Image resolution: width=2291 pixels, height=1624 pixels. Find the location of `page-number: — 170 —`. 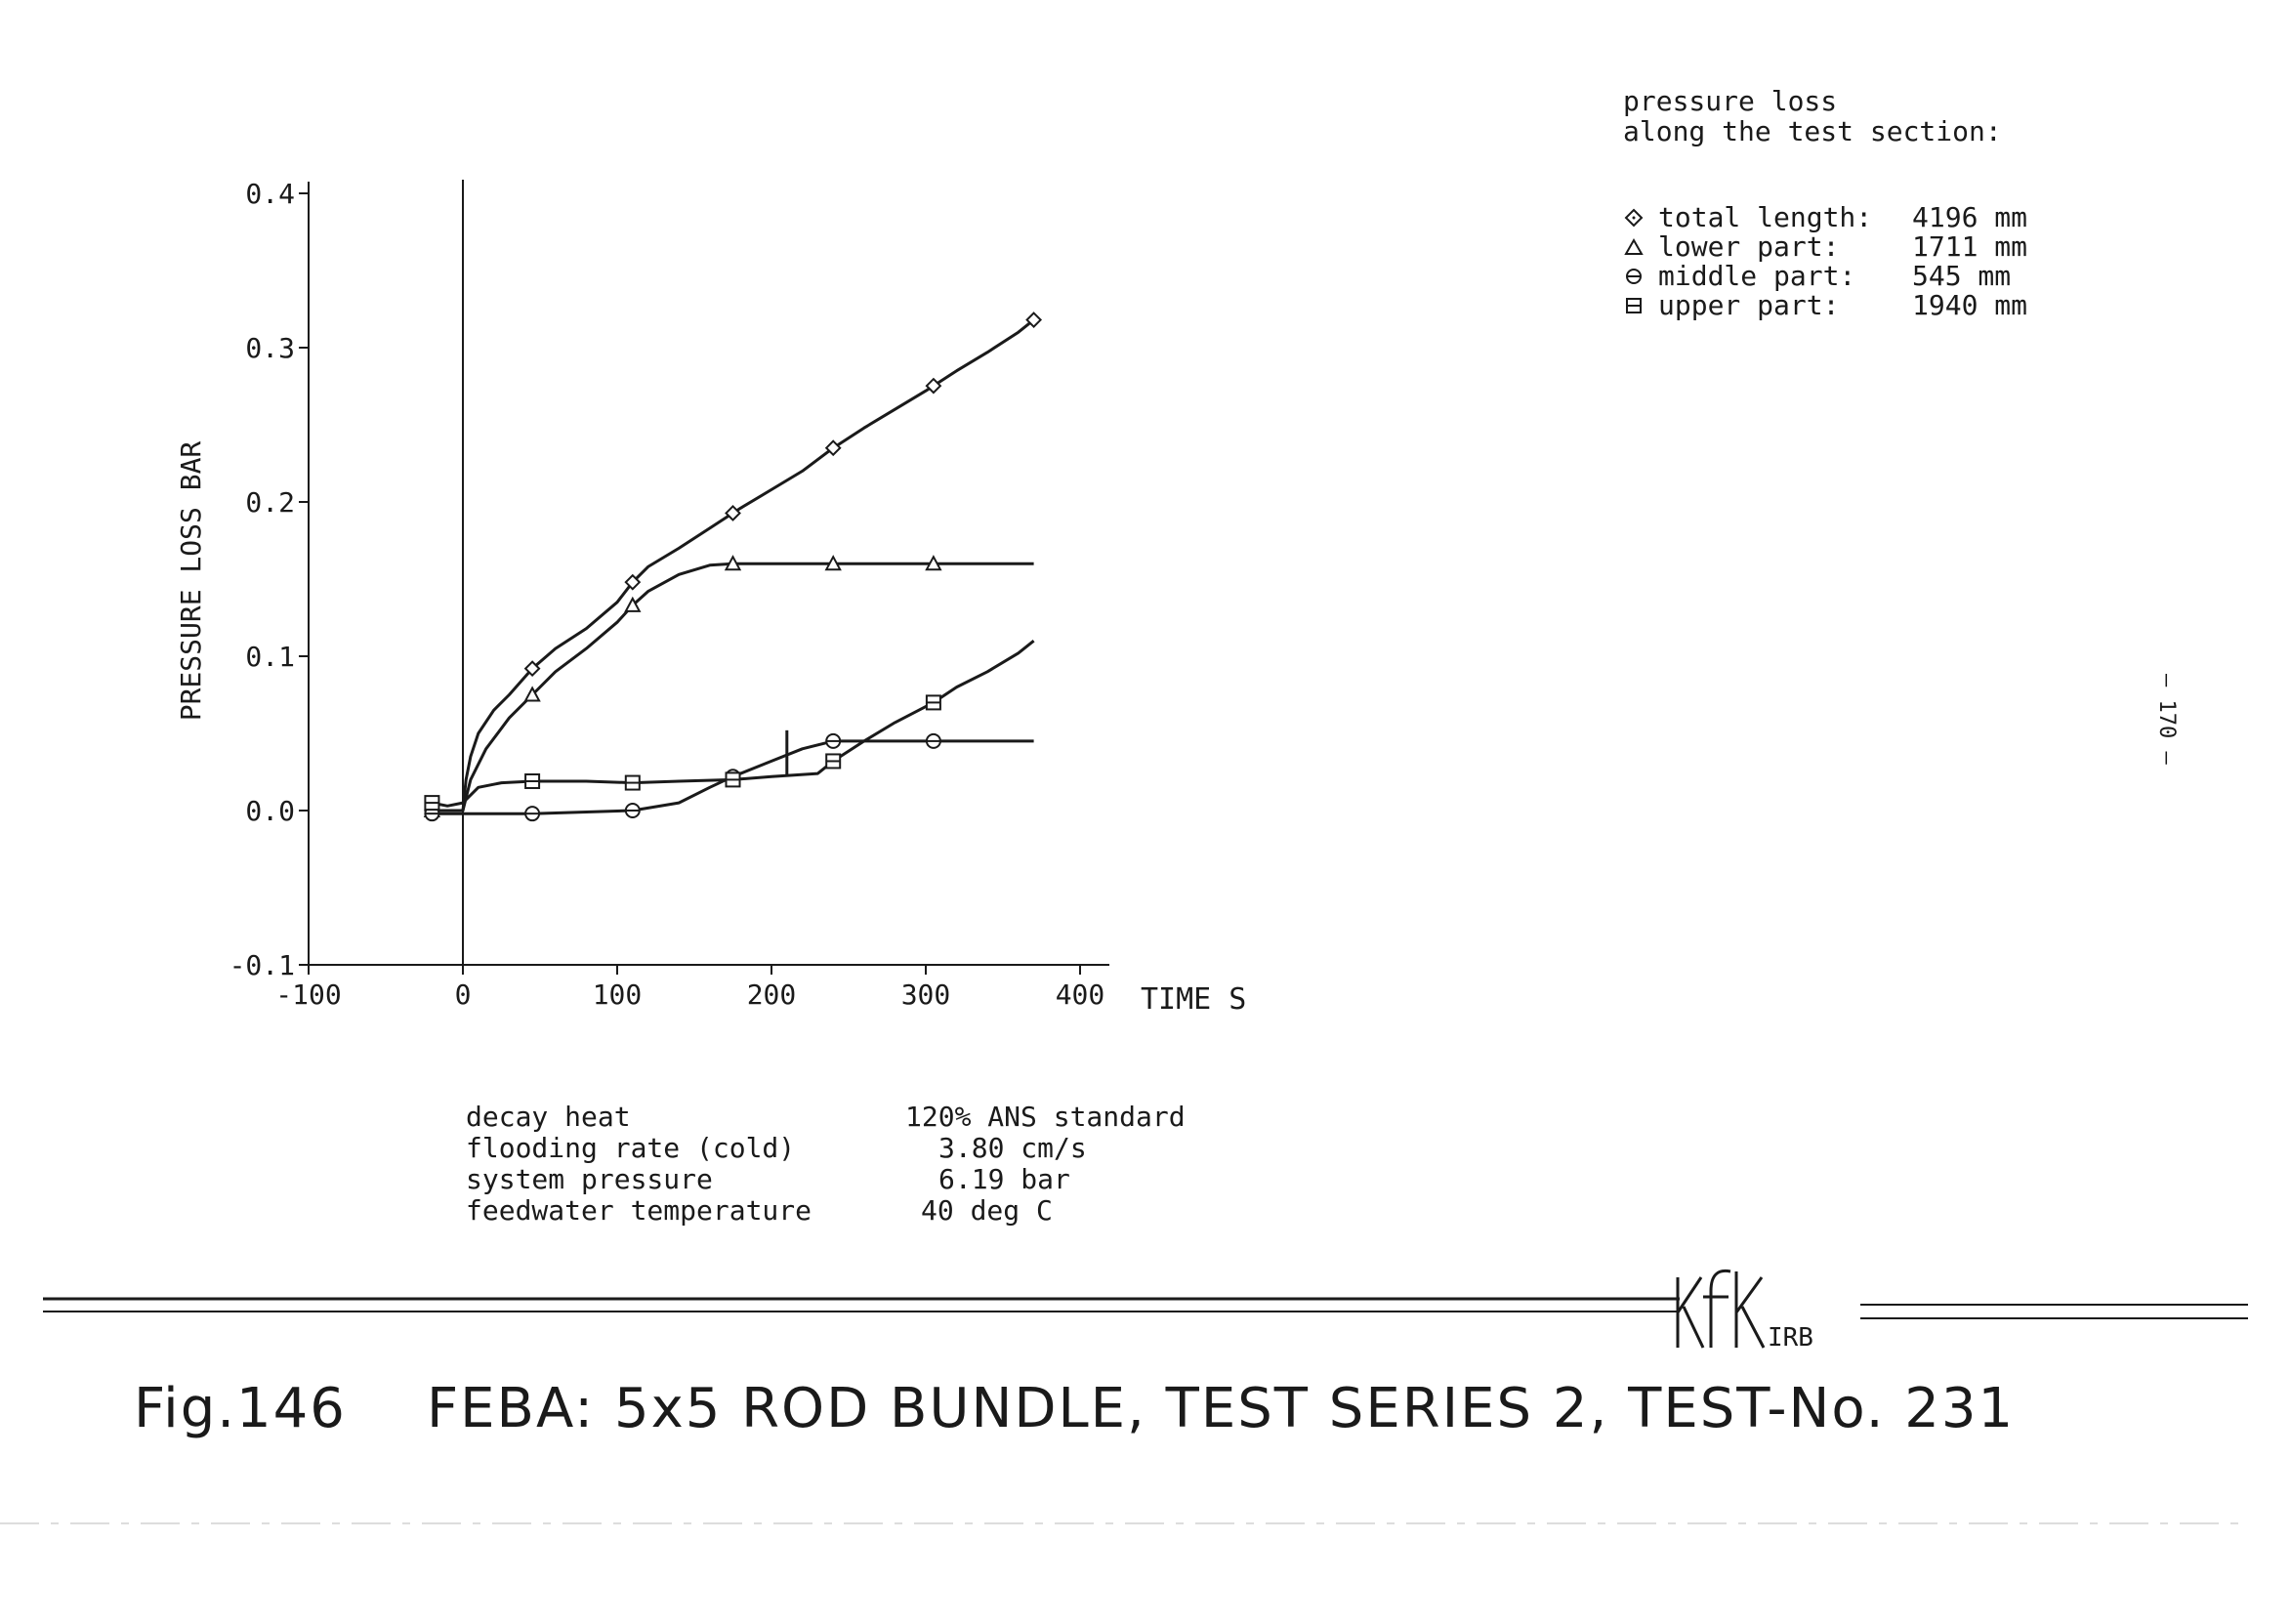

page-number: — 170 — is located at coordinates (2166, 720).